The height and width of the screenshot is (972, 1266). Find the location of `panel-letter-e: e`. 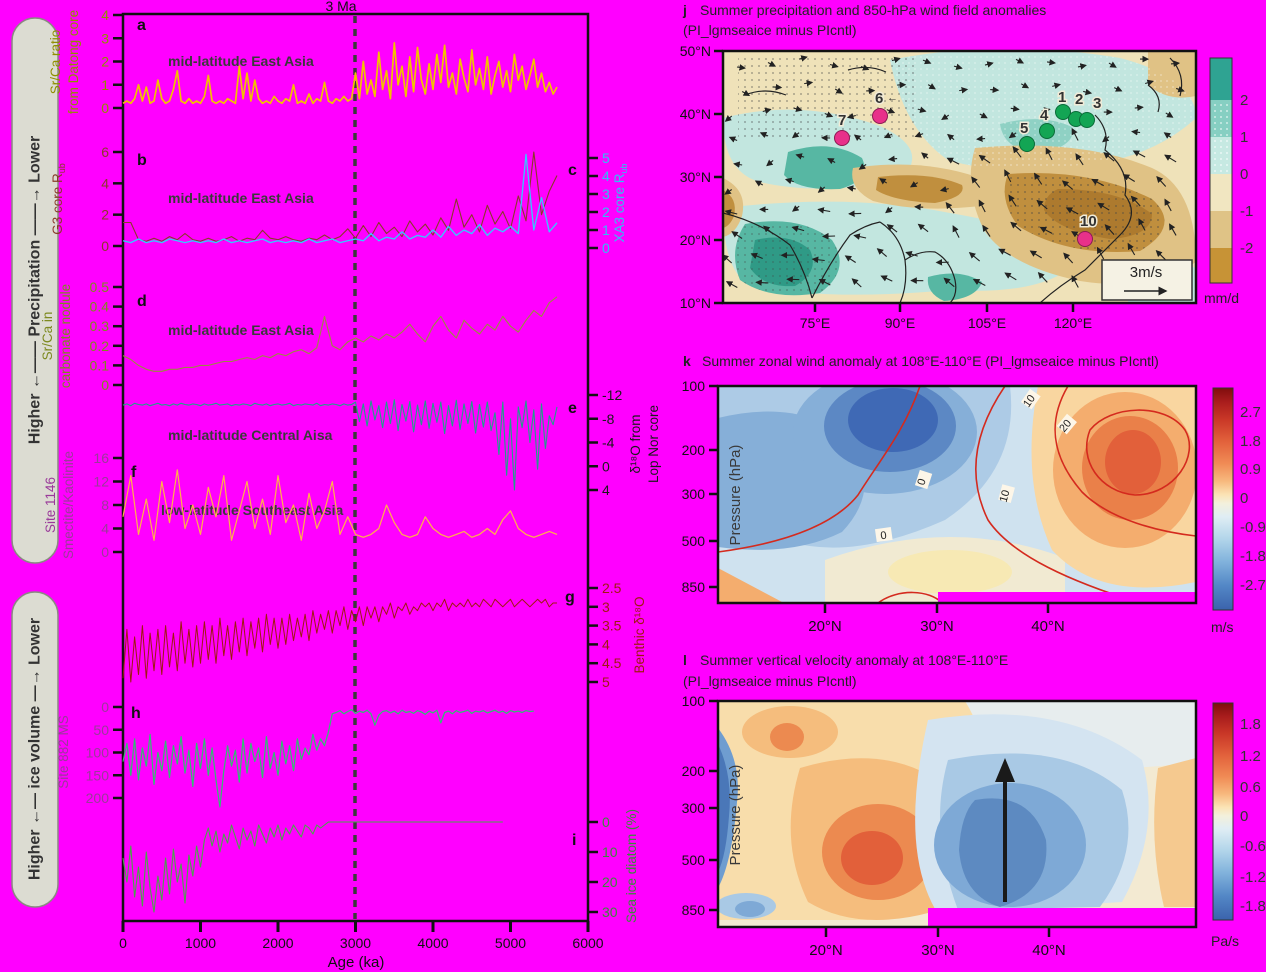

panel-letter-e: e is located at coordinates (572, 408).